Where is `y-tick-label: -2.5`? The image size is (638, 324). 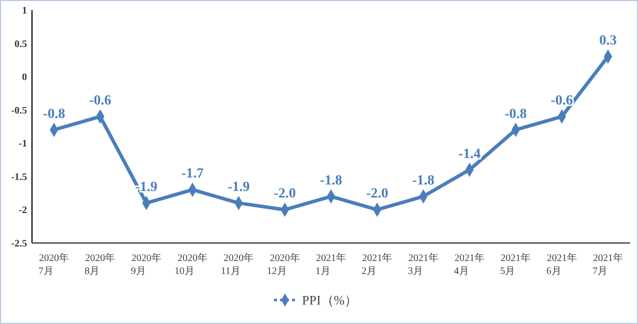 y-tick-label: -2.5 is located at coordinates (19, 244).